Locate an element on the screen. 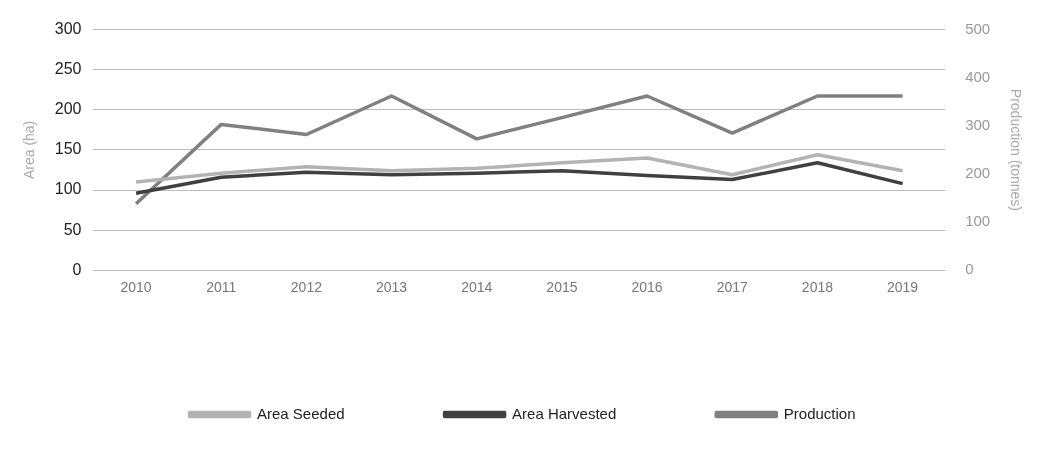 Image resolution: width=1045 pixels, height=450 pixels. legend-label: Area Seeded is located at coordinates (301, 413).